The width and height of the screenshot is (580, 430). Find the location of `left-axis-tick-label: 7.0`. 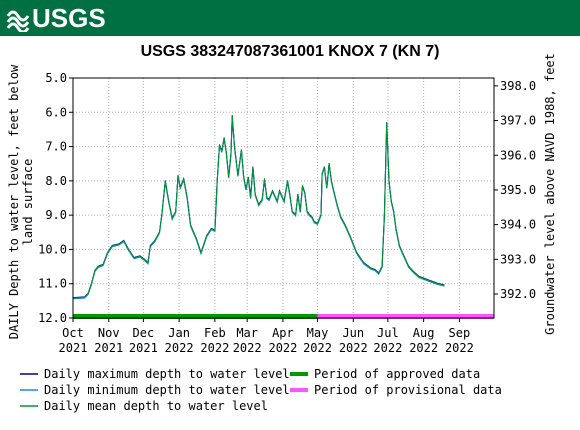

left-axis-tick-label: 7.0 is located at coordinates (56, 147).